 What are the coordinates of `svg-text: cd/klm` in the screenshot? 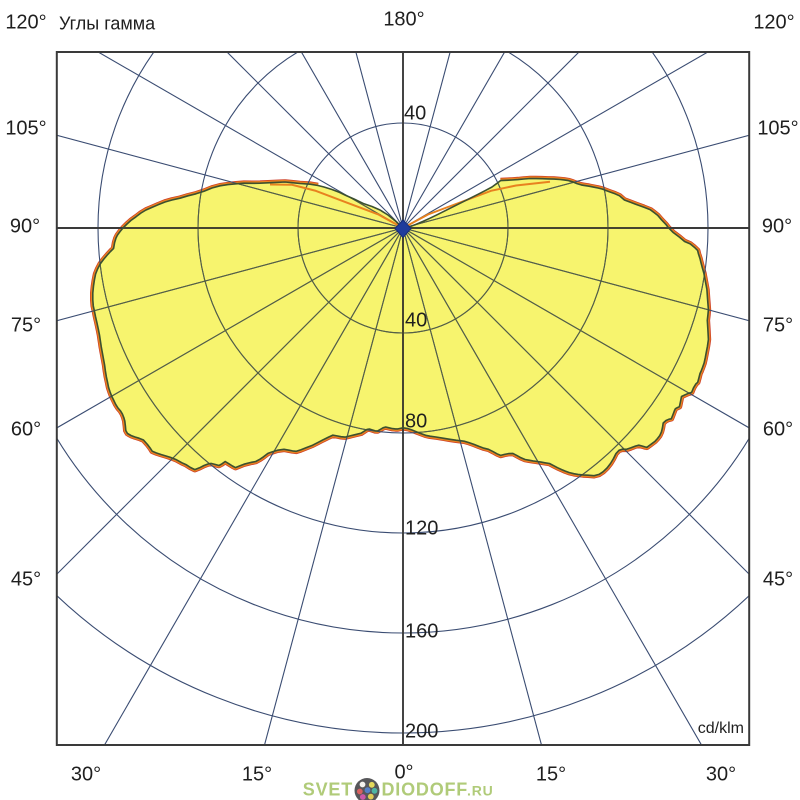 It's located at (721, 728).